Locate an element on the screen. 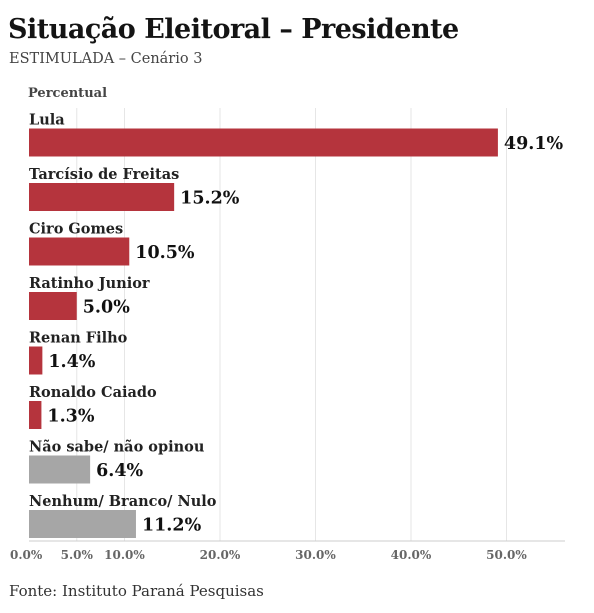 Image resolution: width=594 pixels, height=613 pixels. category-label: Renan Filho is located at coordinates (78, 338).